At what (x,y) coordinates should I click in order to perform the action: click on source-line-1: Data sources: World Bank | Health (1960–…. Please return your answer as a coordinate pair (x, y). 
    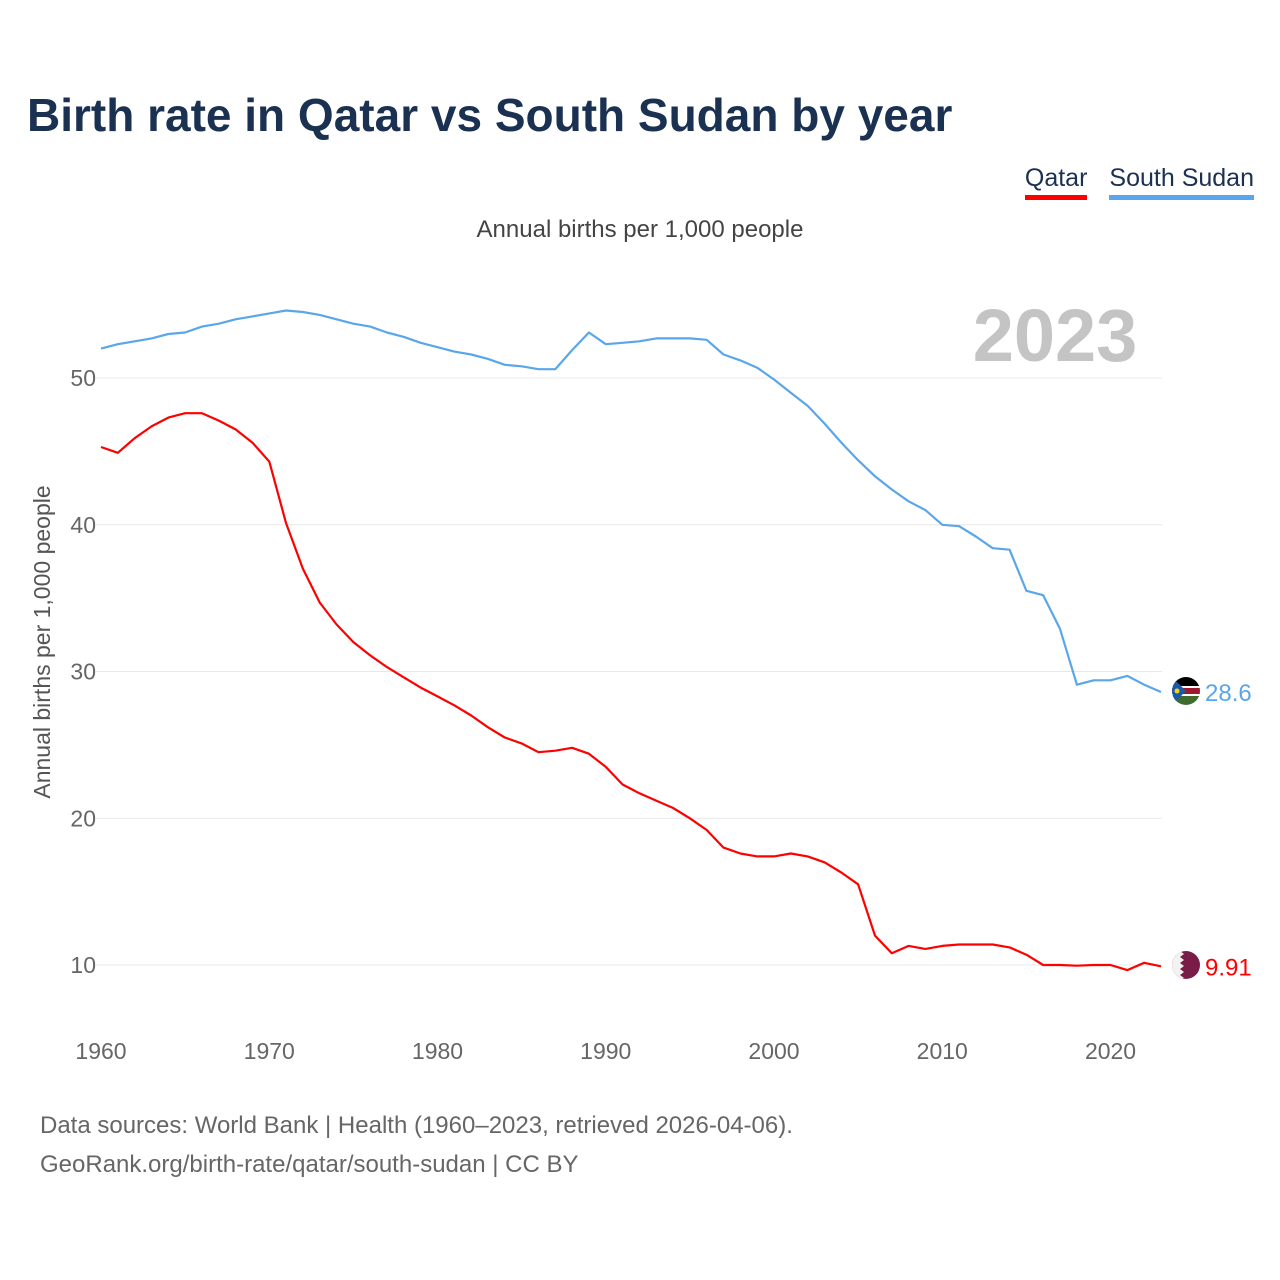
    Looking at the image, I should click on (416, 1125).